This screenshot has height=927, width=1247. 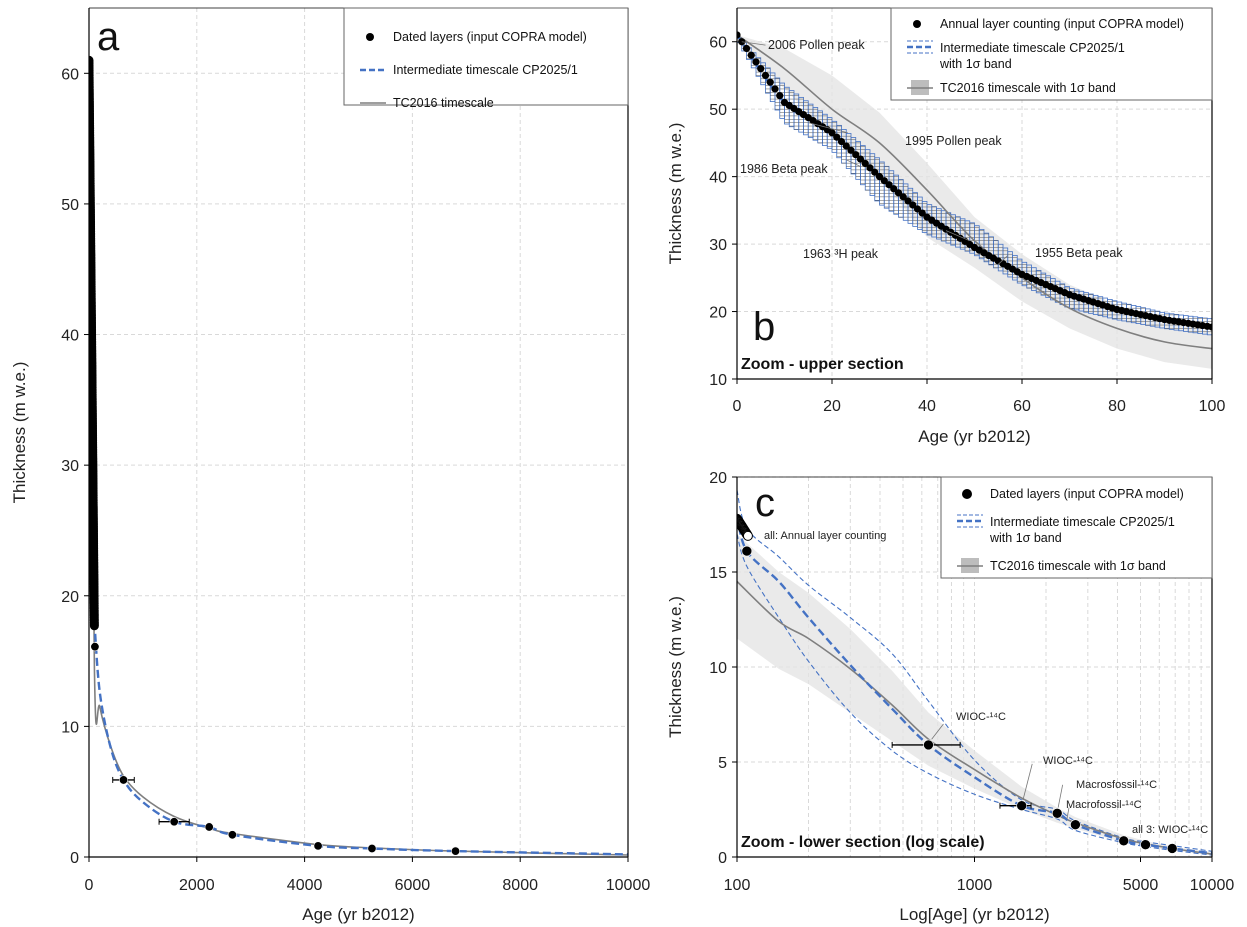 What do you see at coordinates (490, 37) in the screenshot?
I see `legend-label: Dated layers (input COPRA model)` at bounding box center [490, 37].